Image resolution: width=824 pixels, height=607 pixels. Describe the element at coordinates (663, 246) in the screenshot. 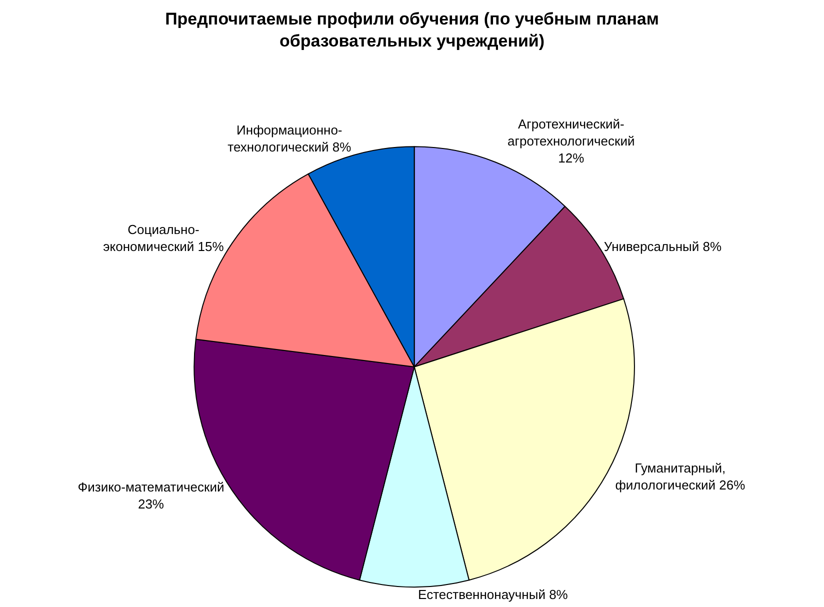

I see `slice-label: Универсальный 8%` at that location.